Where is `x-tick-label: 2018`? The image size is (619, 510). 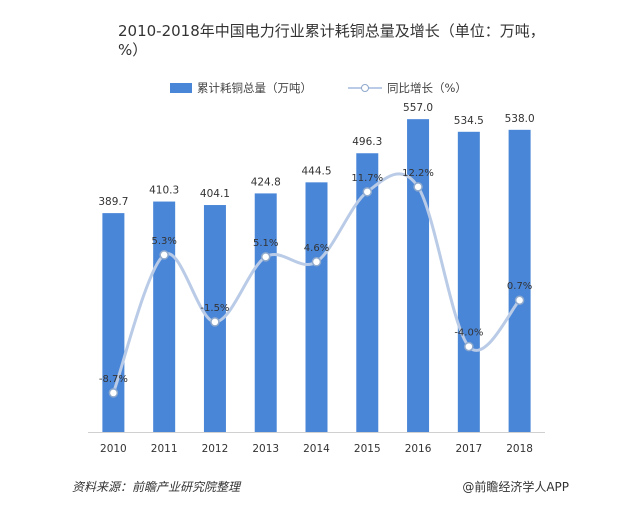 x-tick-label: 2018 is located at coordinates (519, 449).